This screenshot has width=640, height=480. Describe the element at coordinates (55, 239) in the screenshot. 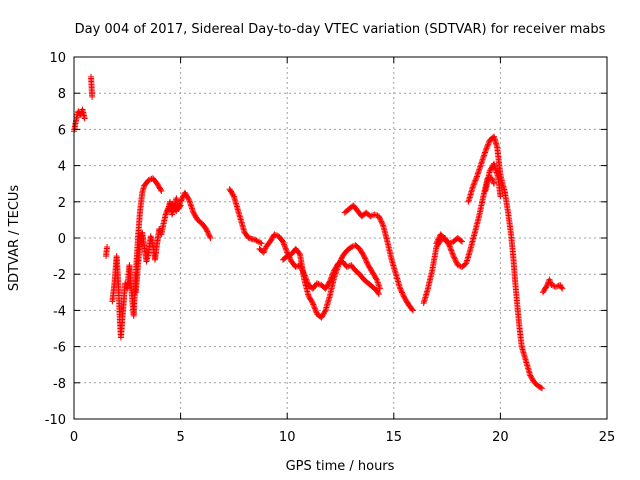

I see `y-tick-labels: -10 -8 -6 -4 -2 0 2 4 6 8 10` at that location.